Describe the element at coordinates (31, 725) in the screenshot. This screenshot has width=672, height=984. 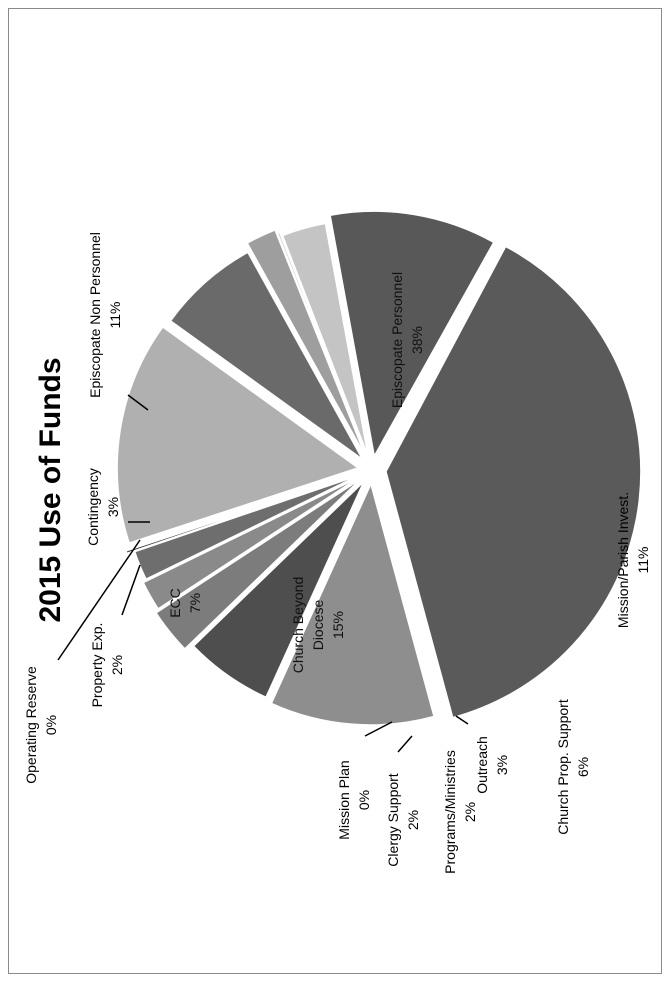
I see `label-operating-reserve: Operating Reserve` at that location.